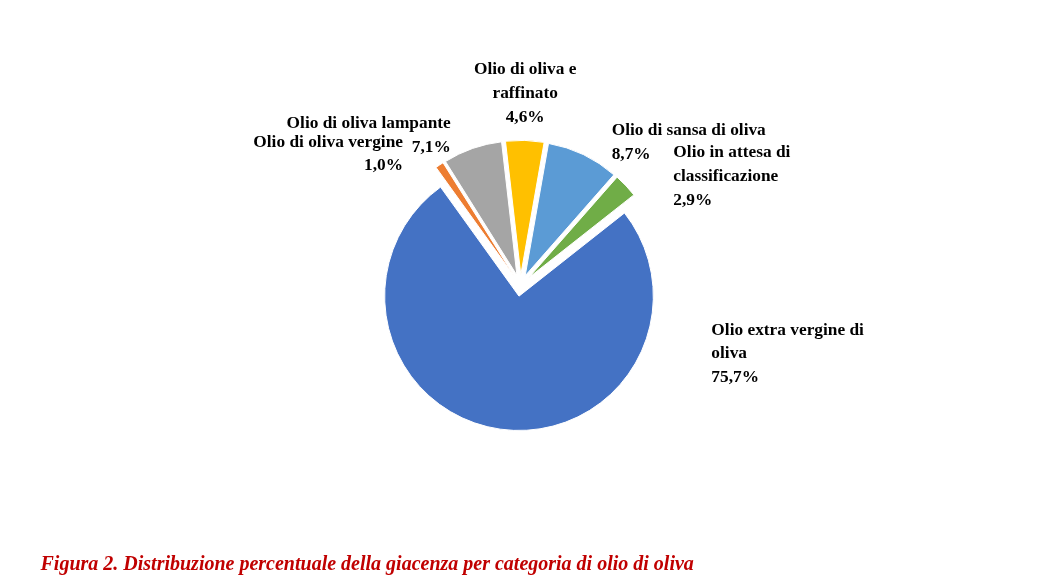  What do you see at coordinates (631, 153) in the screenshot?
I see `data-label: 8,7%` at bounding box center [631, 153].